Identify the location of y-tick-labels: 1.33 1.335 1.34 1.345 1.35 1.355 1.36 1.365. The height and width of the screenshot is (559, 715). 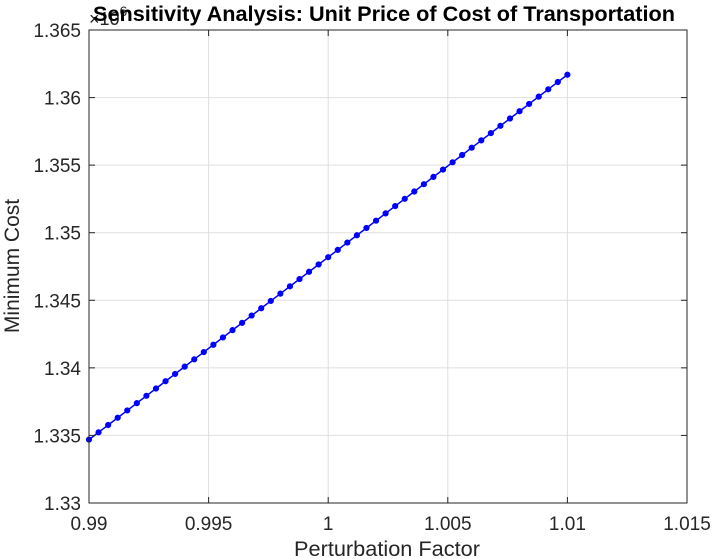
(57, 268).